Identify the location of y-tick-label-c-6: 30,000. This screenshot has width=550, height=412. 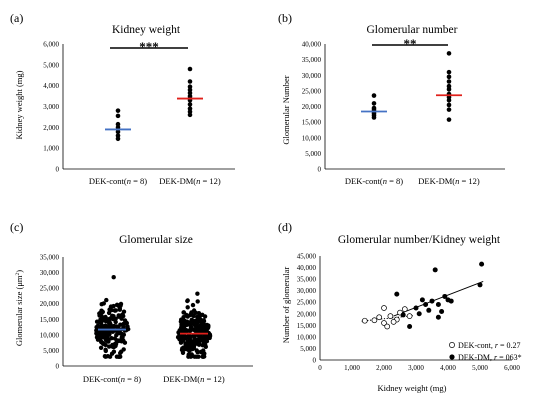
(50, 273).